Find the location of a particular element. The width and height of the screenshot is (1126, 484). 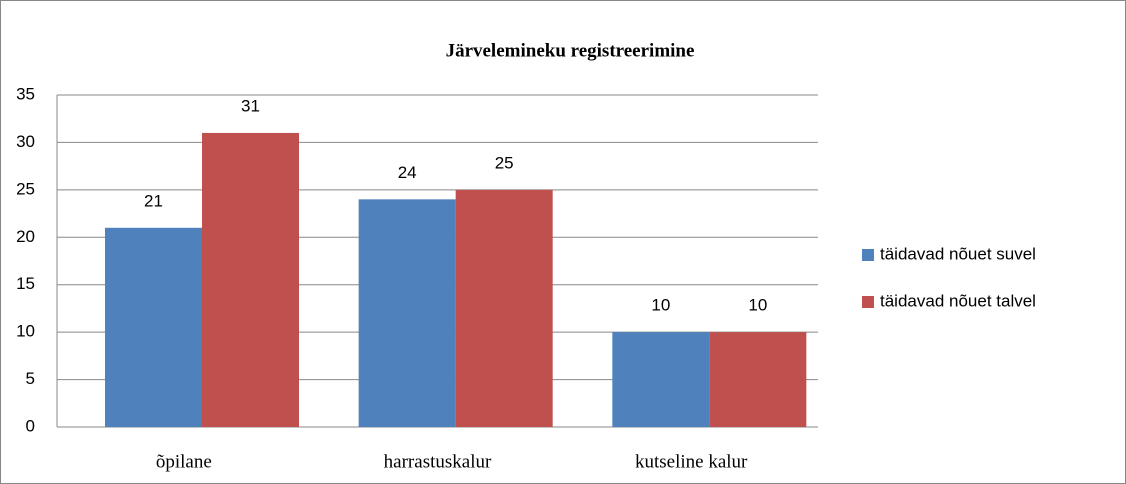

chart-title: Järvelemineku registreerimine is located at coordinates (570, 50).